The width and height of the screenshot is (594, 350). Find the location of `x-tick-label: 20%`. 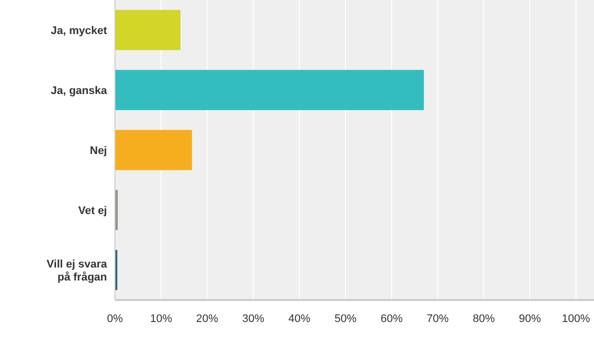

x-tick-label: 20% is located at coordinates (207, 319).